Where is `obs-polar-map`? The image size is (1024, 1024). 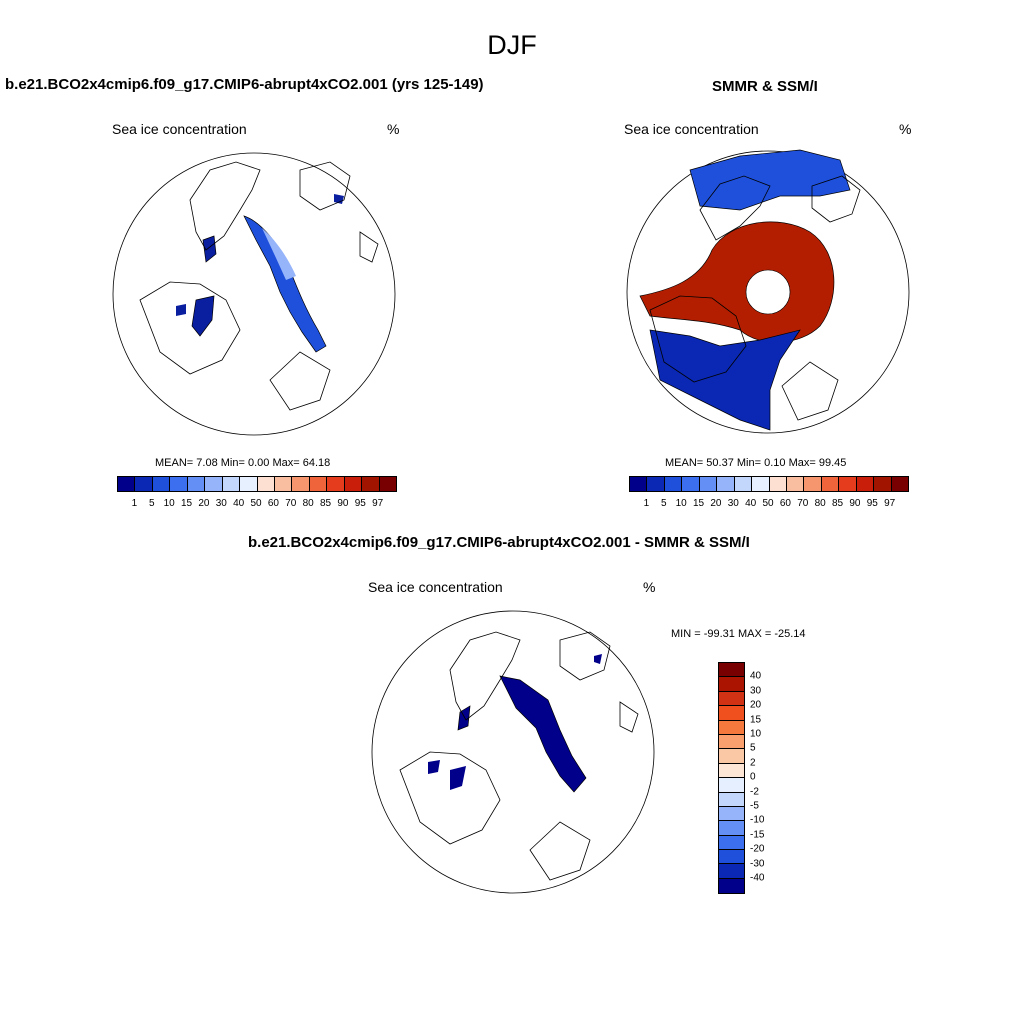 obs-polar-map is located at coordinates (768, 291).